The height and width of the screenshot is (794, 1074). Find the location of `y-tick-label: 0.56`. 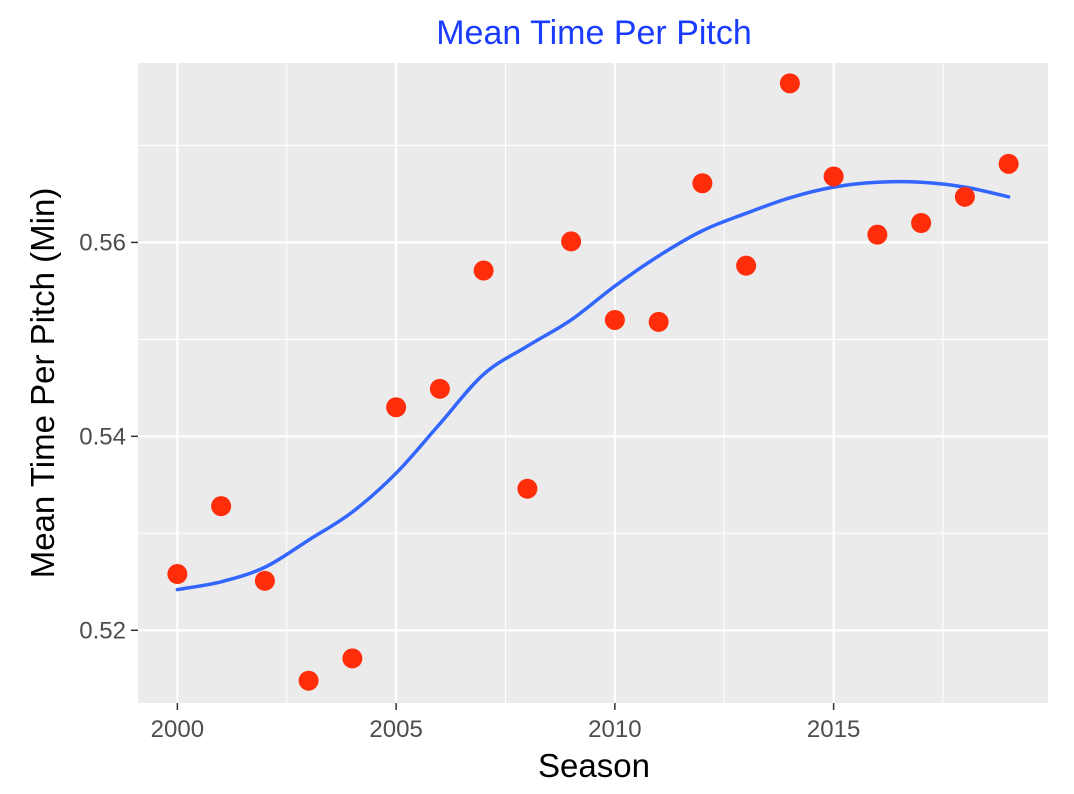

y-tick-label: 0.56 is located at coordinates (102, 242).